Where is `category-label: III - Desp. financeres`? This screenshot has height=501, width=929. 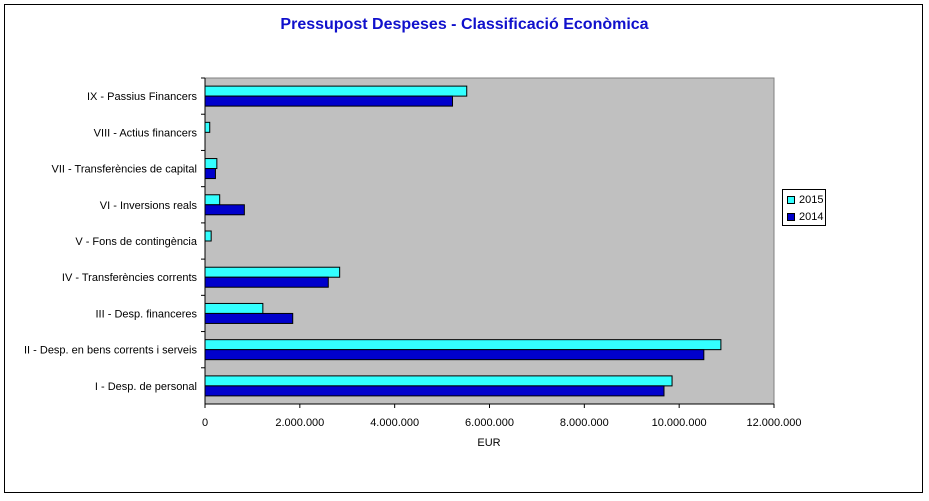 category-label: III - Desp. financeres is located at coordinates (147, 314).